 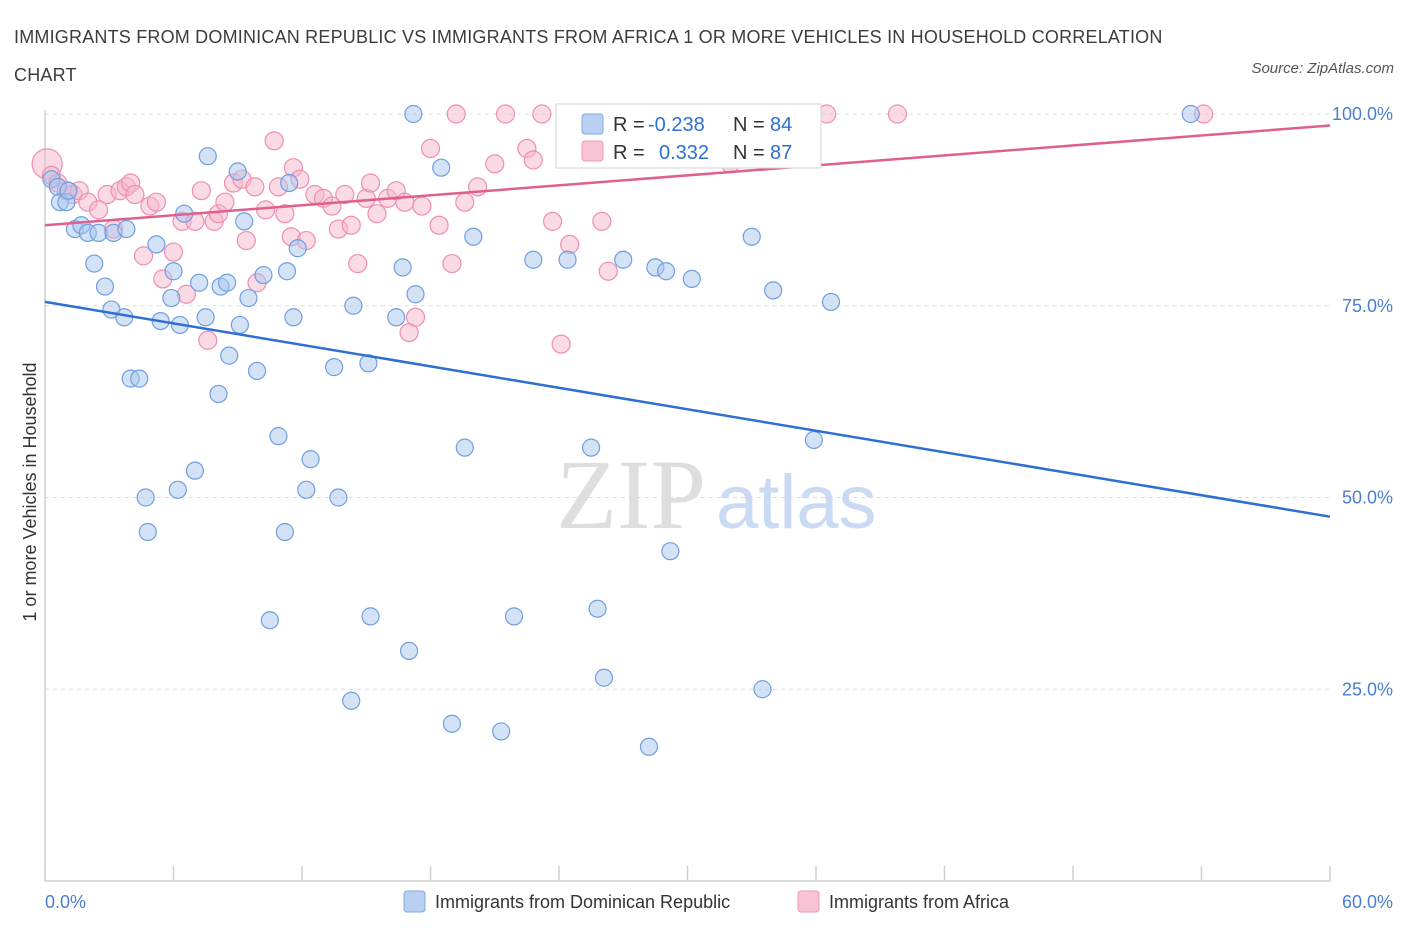 I want to click on y-tick-label: 50.0%, so click(x=1367, y=498).